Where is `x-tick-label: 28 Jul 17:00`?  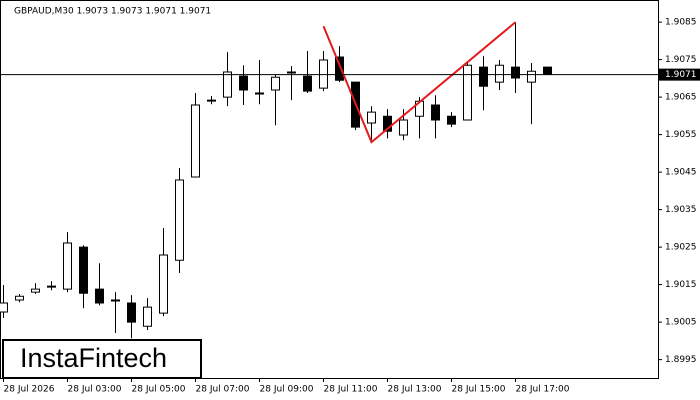
x-tick-label: 28 Jul 17:00 is located at coordinates (543, 390).